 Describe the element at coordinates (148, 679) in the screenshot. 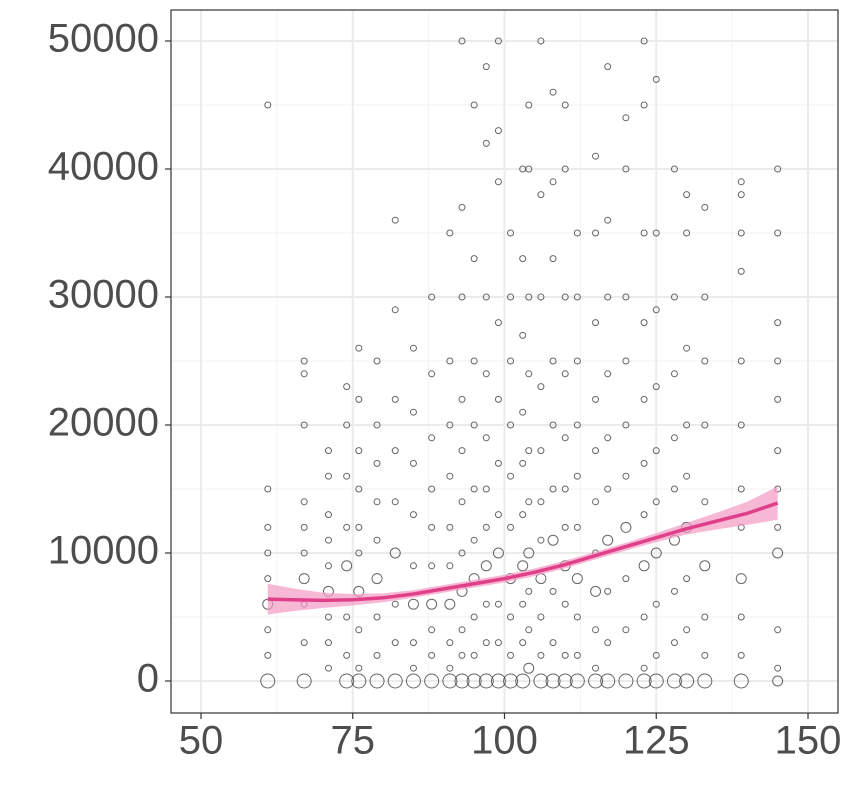

I see `y-tick-label: 0` at that location.